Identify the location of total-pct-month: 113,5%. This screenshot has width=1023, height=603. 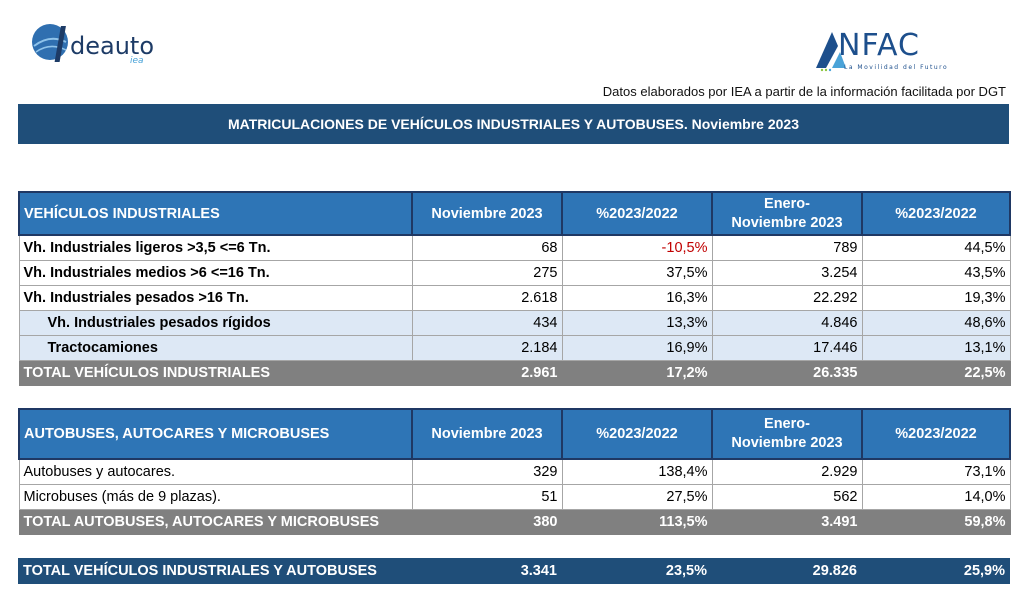
(637, 521).